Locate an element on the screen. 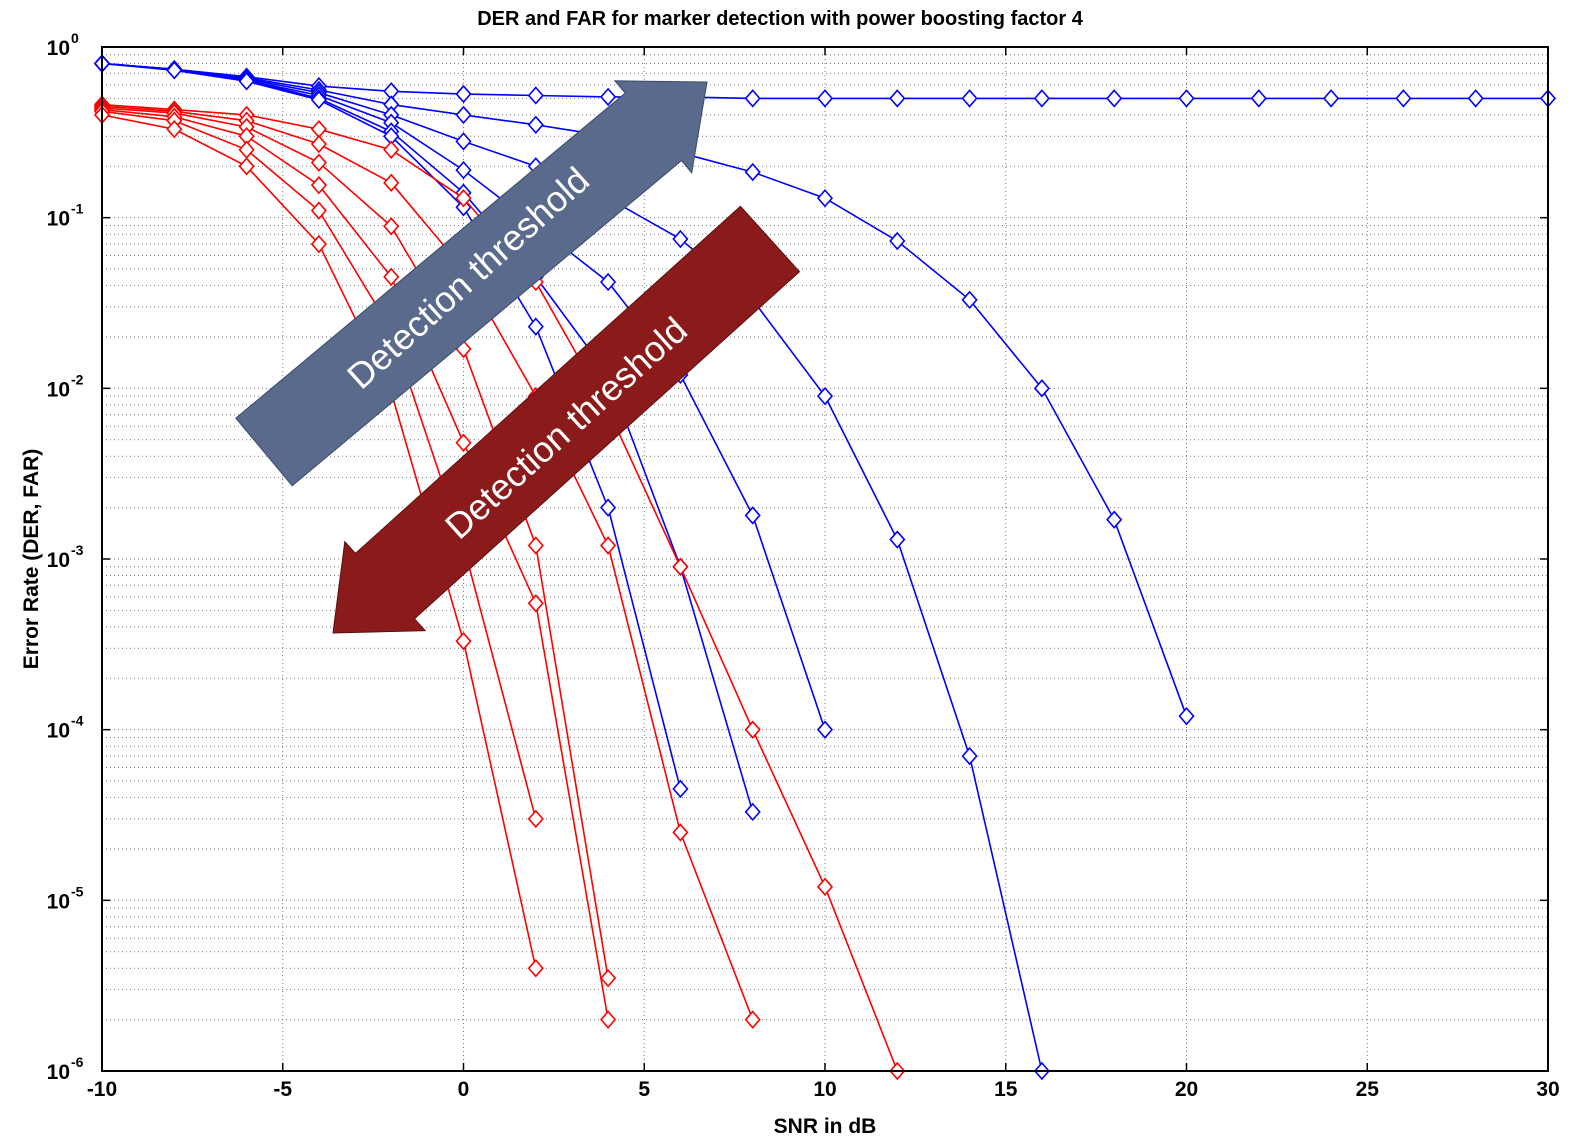  y-tick-exponent: -4 is located at coordinates (77, 721).